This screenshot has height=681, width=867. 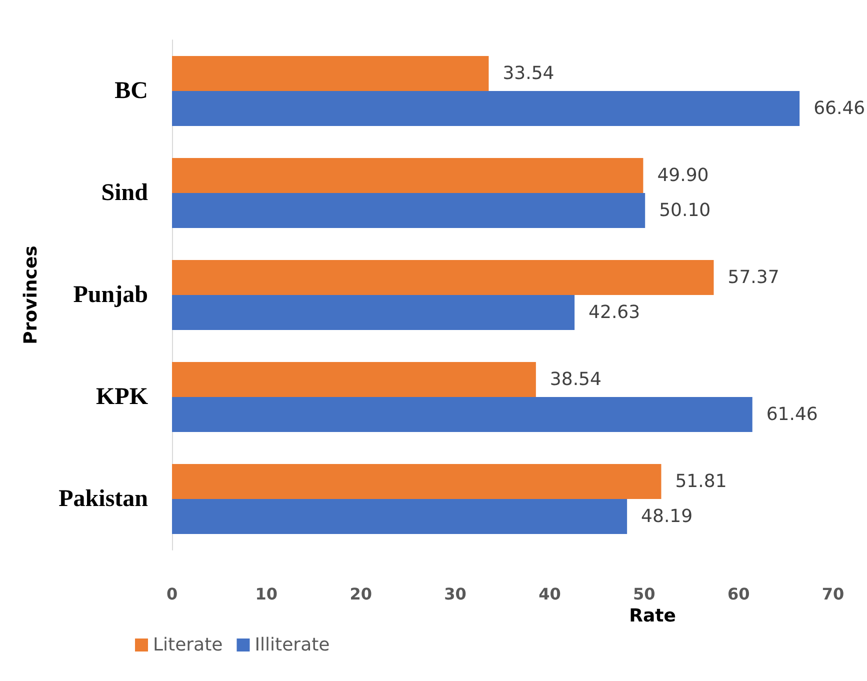 What do you see at coordinates (833, 594) in the screenshot?
I see `x-tick-label: 70` at bounding box center [833, 594].